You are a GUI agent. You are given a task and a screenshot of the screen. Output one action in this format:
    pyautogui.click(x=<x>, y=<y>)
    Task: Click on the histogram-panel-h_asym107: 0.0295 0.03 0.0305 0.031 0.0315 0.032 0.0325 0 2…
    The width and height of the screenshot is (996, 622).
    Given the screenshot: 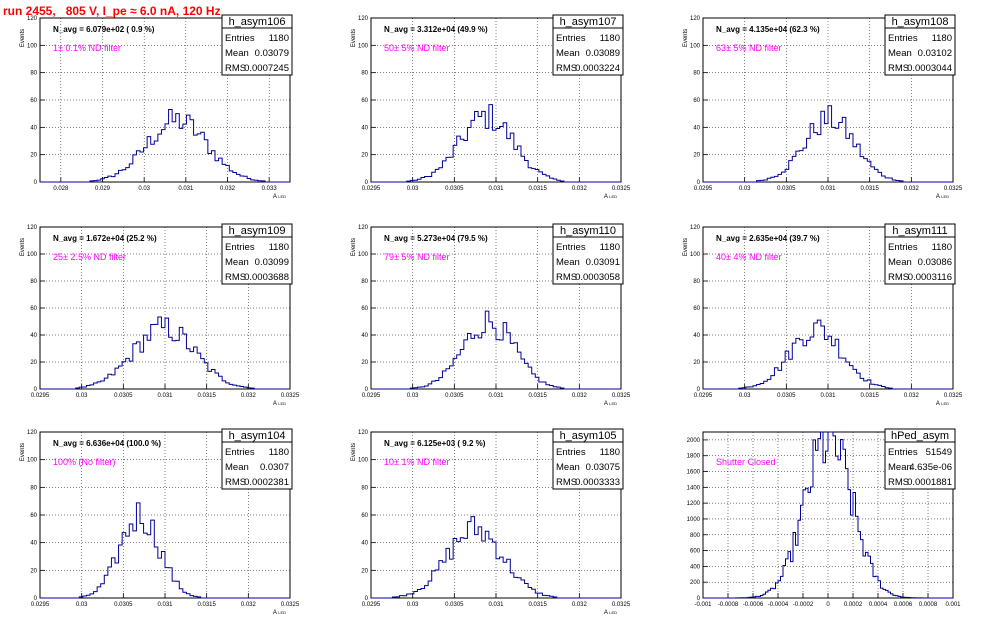 What is the action you would take?
    pyautogui.click(x=491, y=107)
    